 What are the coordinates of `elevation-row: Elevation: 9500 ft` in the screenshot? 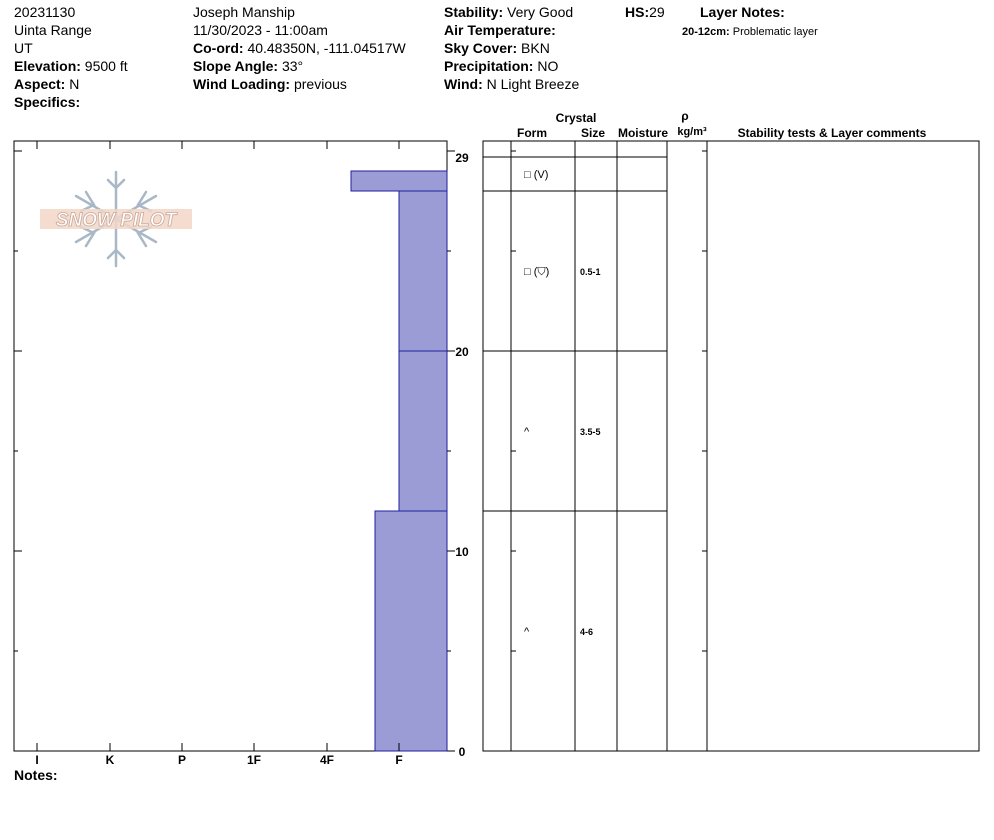 It's located at (71, 66).